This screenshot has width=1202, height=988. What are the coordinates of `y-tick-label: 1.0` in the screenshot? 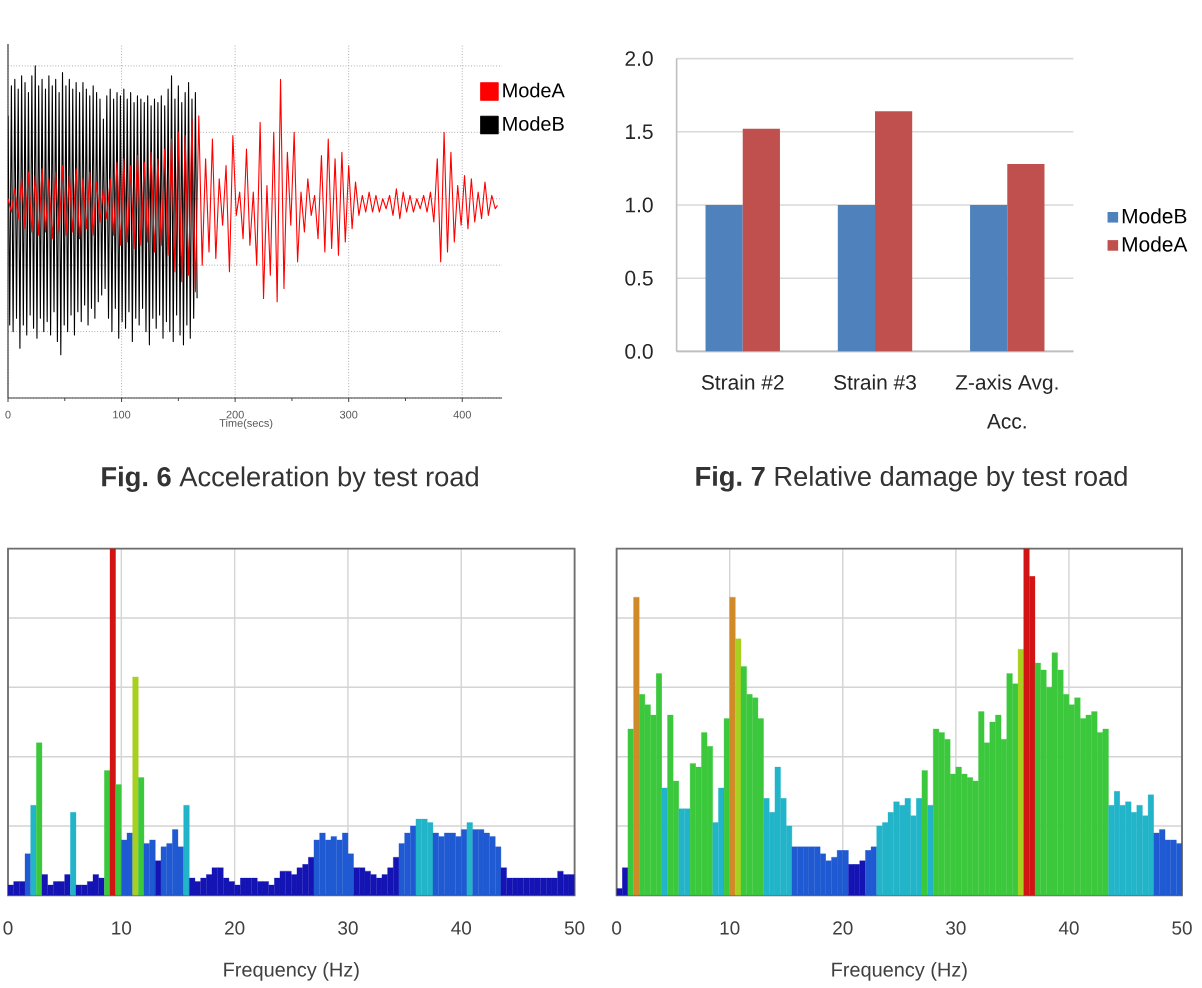 It's located at (639, 205).